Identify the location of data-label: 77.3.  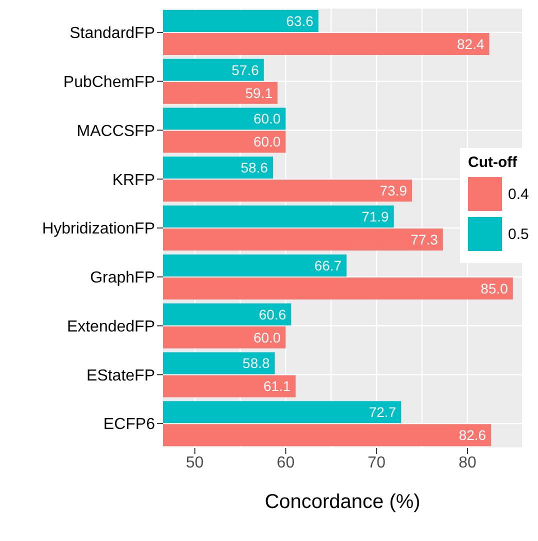
(424, 240).